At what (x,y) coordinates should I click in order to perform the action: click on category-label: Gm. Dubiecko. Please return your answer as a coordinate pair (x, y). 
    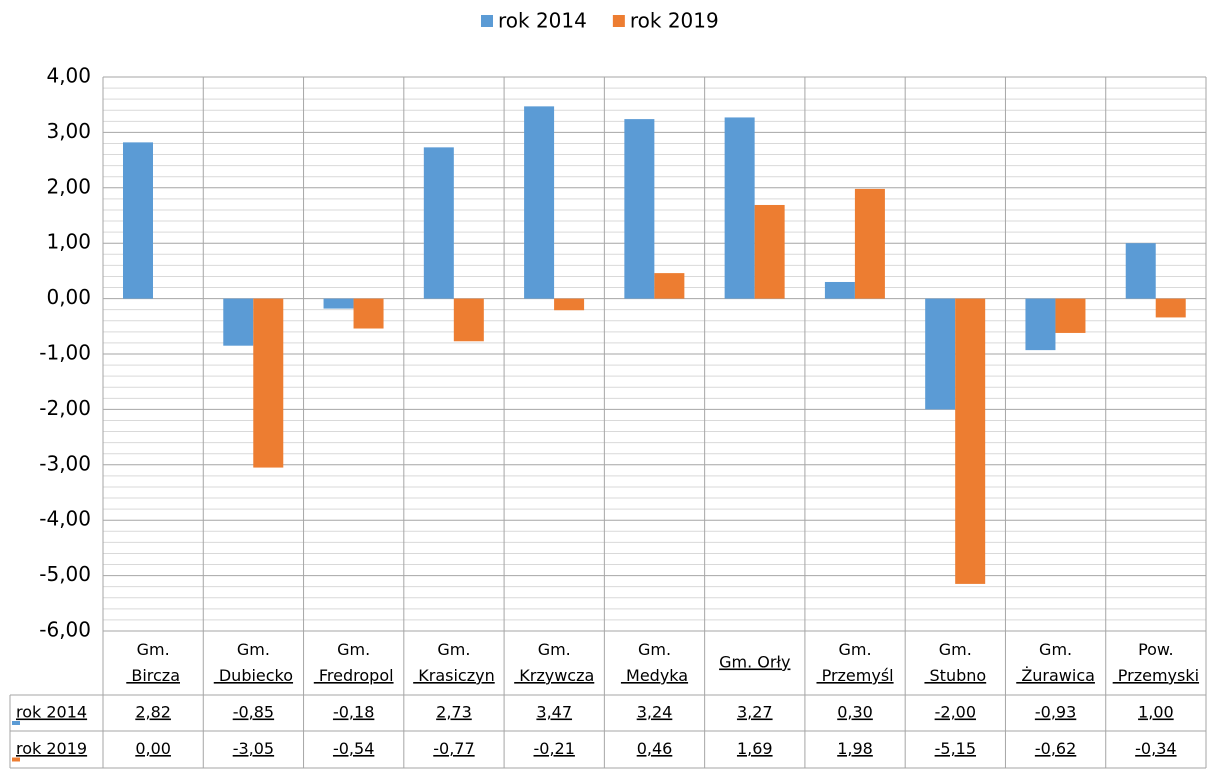
    Looking at the image, I should click on (253, 662).